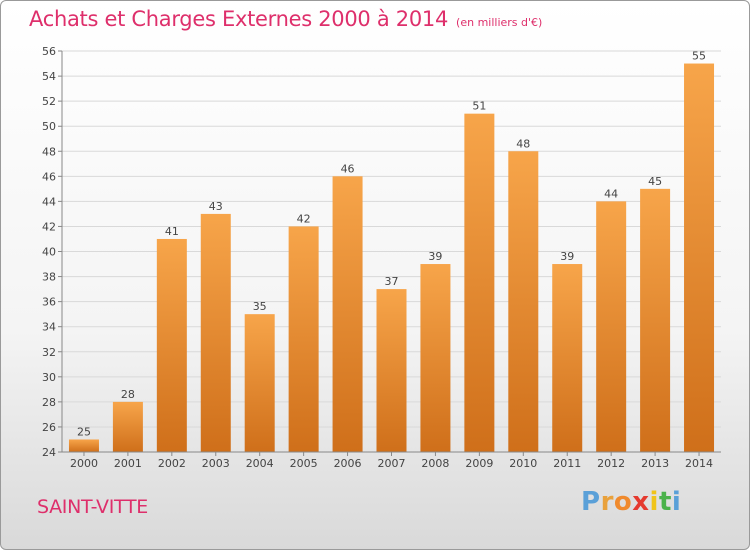 The image size is (750, 550). What do you see at coordinates (347, 314) in the screenshot?
I see `bar-2006` at bounding box center [347, 314].